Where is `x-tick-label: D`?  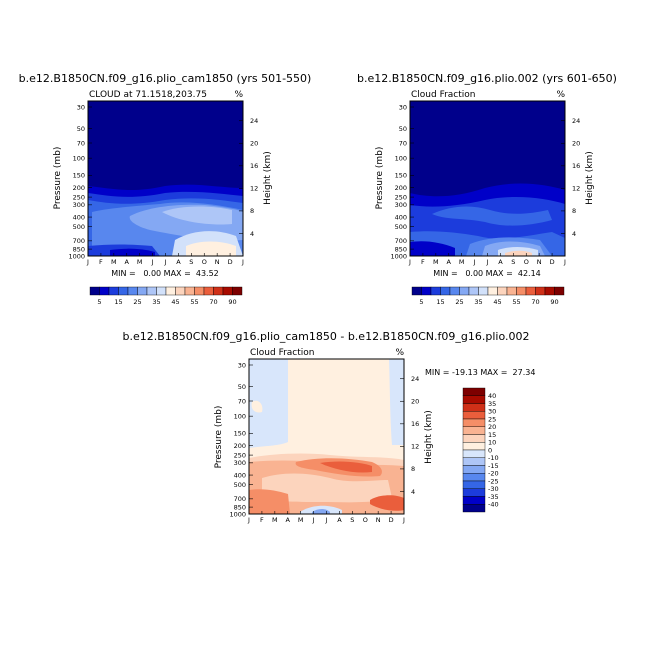
x-tick-label: D is located at coordinates (552, 262).